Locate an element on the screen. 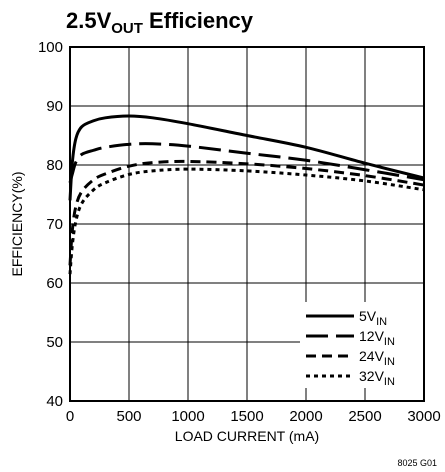 The width and height of the screenshot is (445, 472). title-prefix: 2.5V is located at coordinates (89, 20).